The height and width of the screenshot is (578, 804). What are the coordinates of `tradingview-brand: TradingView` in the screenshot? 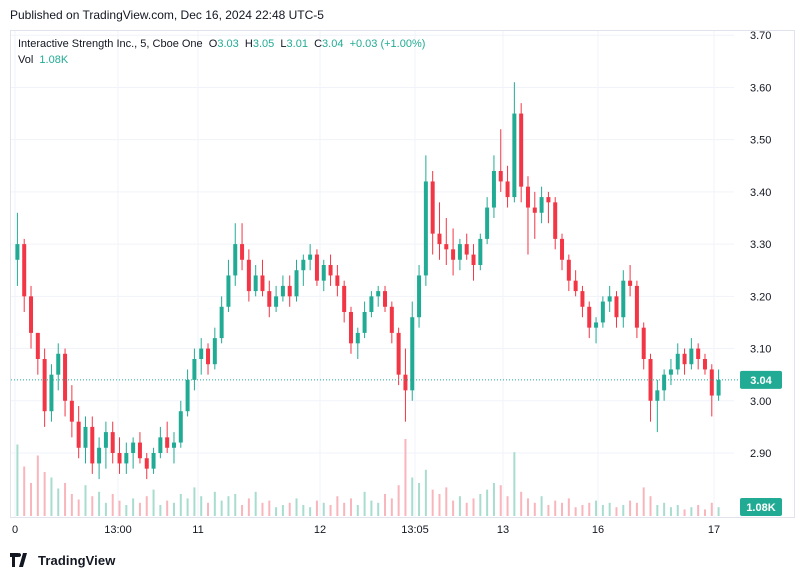 It's located at (77, 560).